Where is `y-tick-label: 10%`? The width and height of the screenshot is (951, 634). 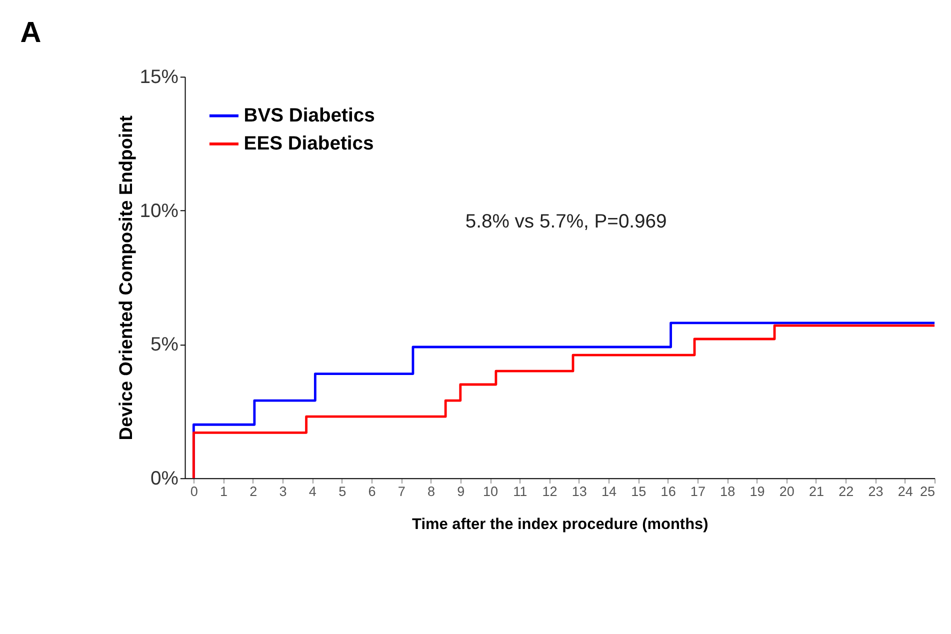
y-tick-label: 10% is located at coordinates (159, 211).